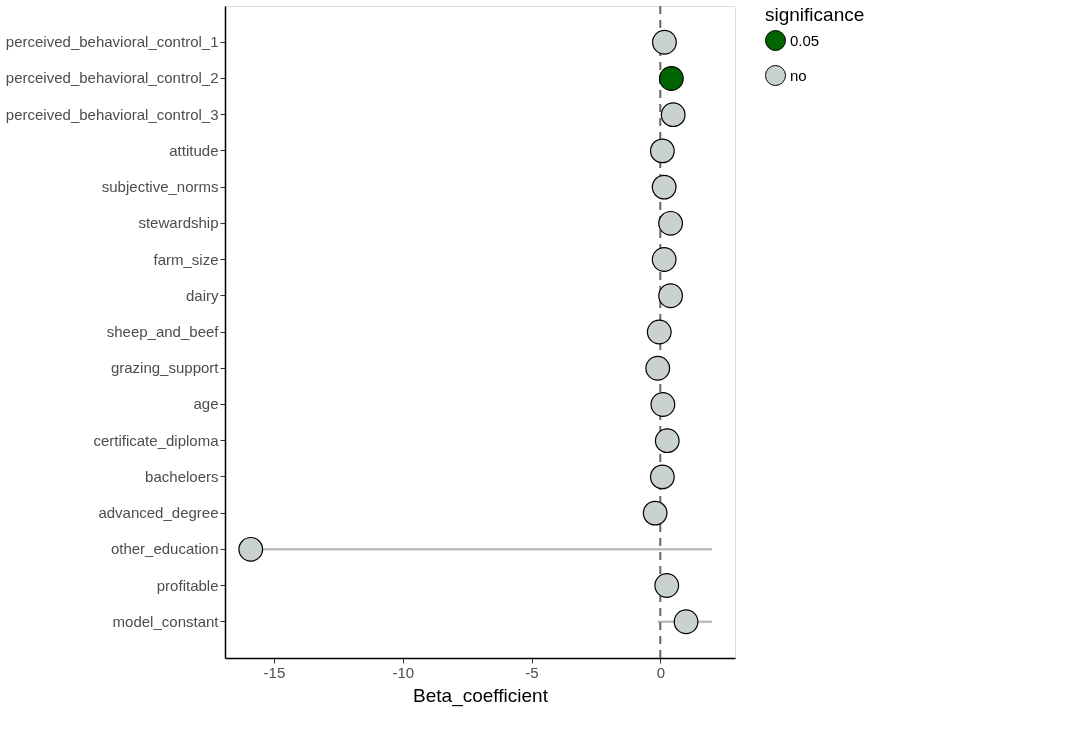  What do you see at coordinates (206, 404) in the screenshot?
I see `y-tick-label: age` at bounding box center [206, 404].